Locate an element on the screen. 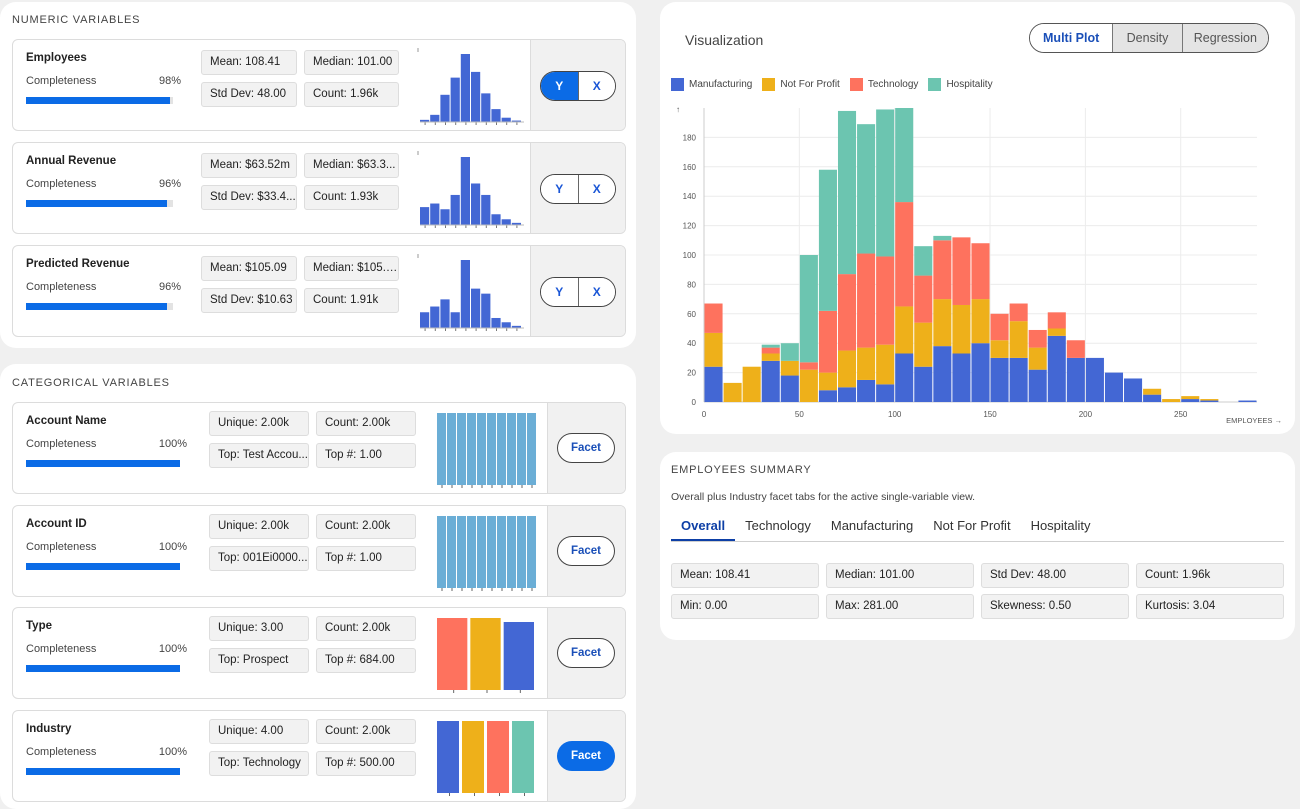 Image resolution: width=1300 pixels, height=809 pixels. summary-tab-technology: Technology is located at coordinates (778, 525).